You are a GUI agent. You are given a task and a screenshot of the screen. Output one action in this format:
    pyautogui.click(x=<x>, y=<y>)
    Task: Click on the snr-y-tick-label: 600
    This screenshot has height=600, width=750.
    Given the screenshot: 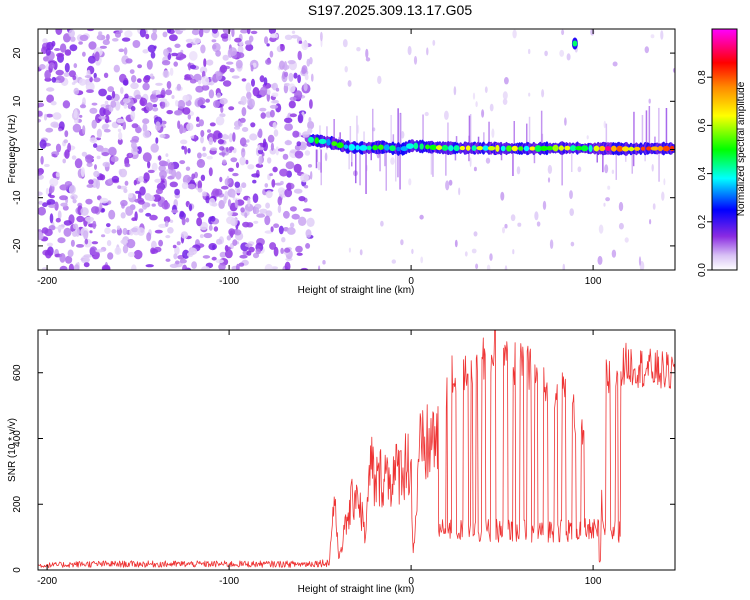 What is the action you would take?
    pyautogui.click(x=17, y=372)
    